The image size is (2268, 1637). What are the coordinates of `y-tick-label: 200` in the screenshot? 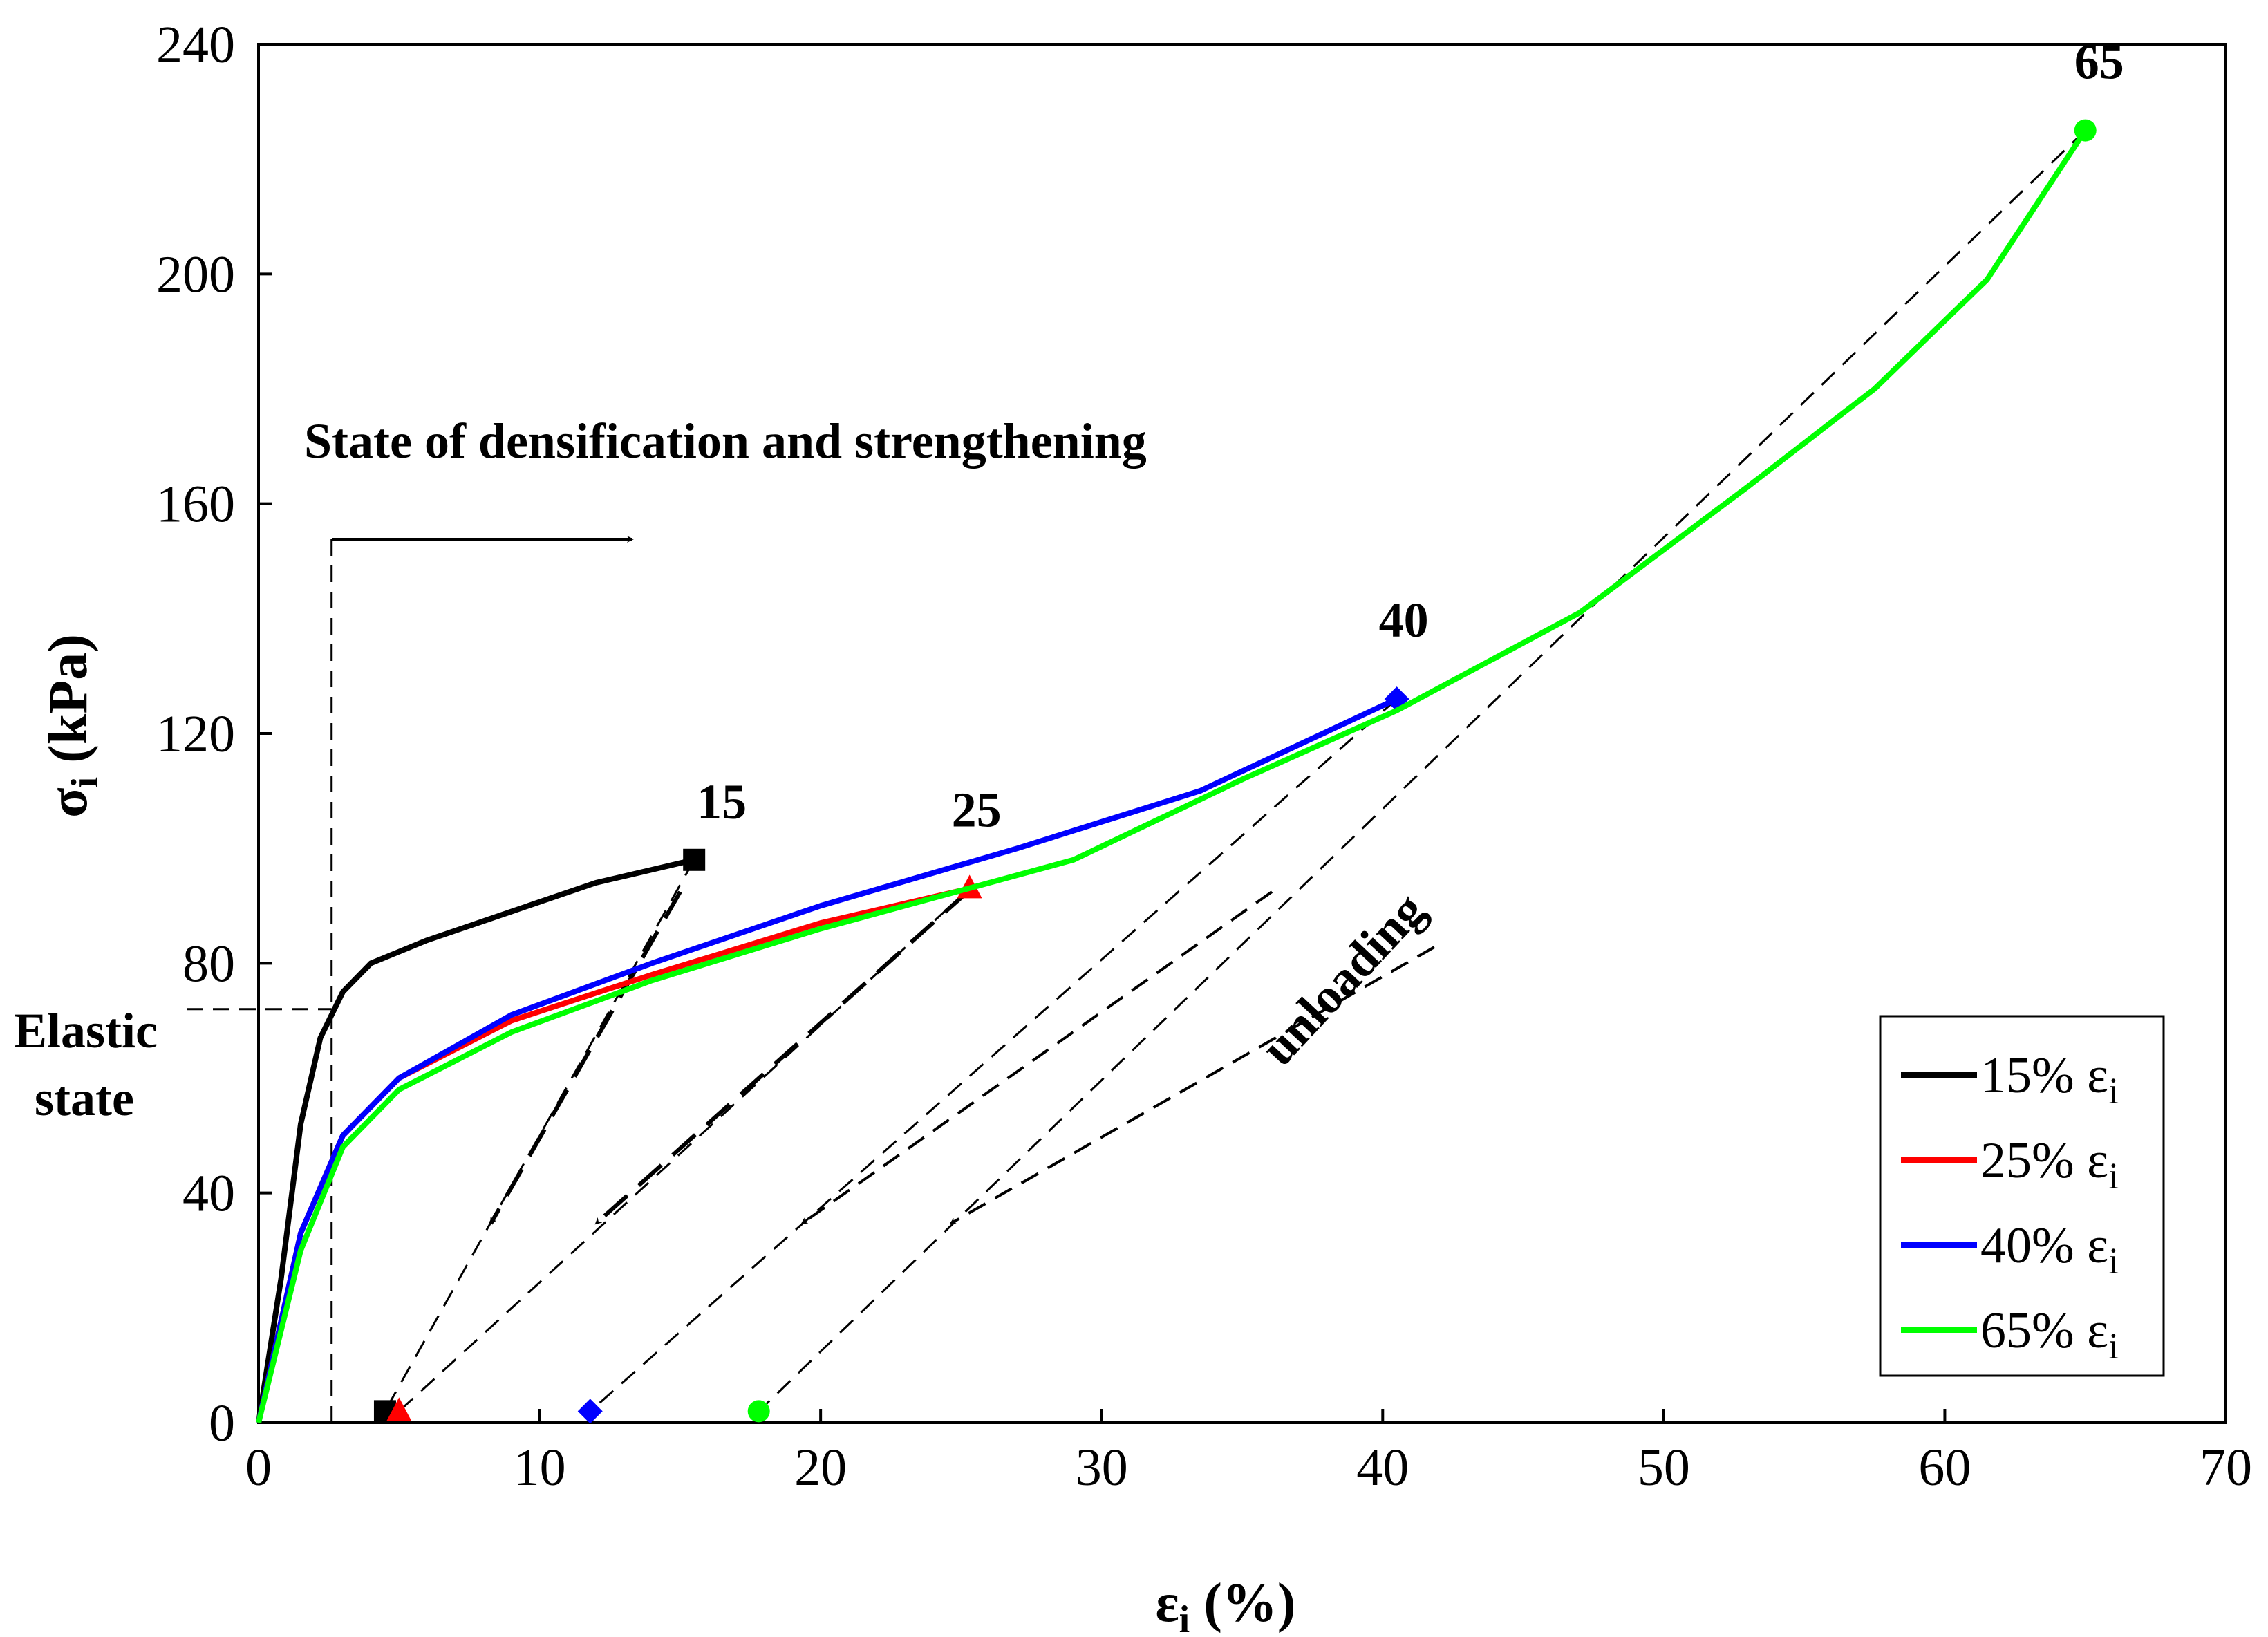 It's located at (196, 274).